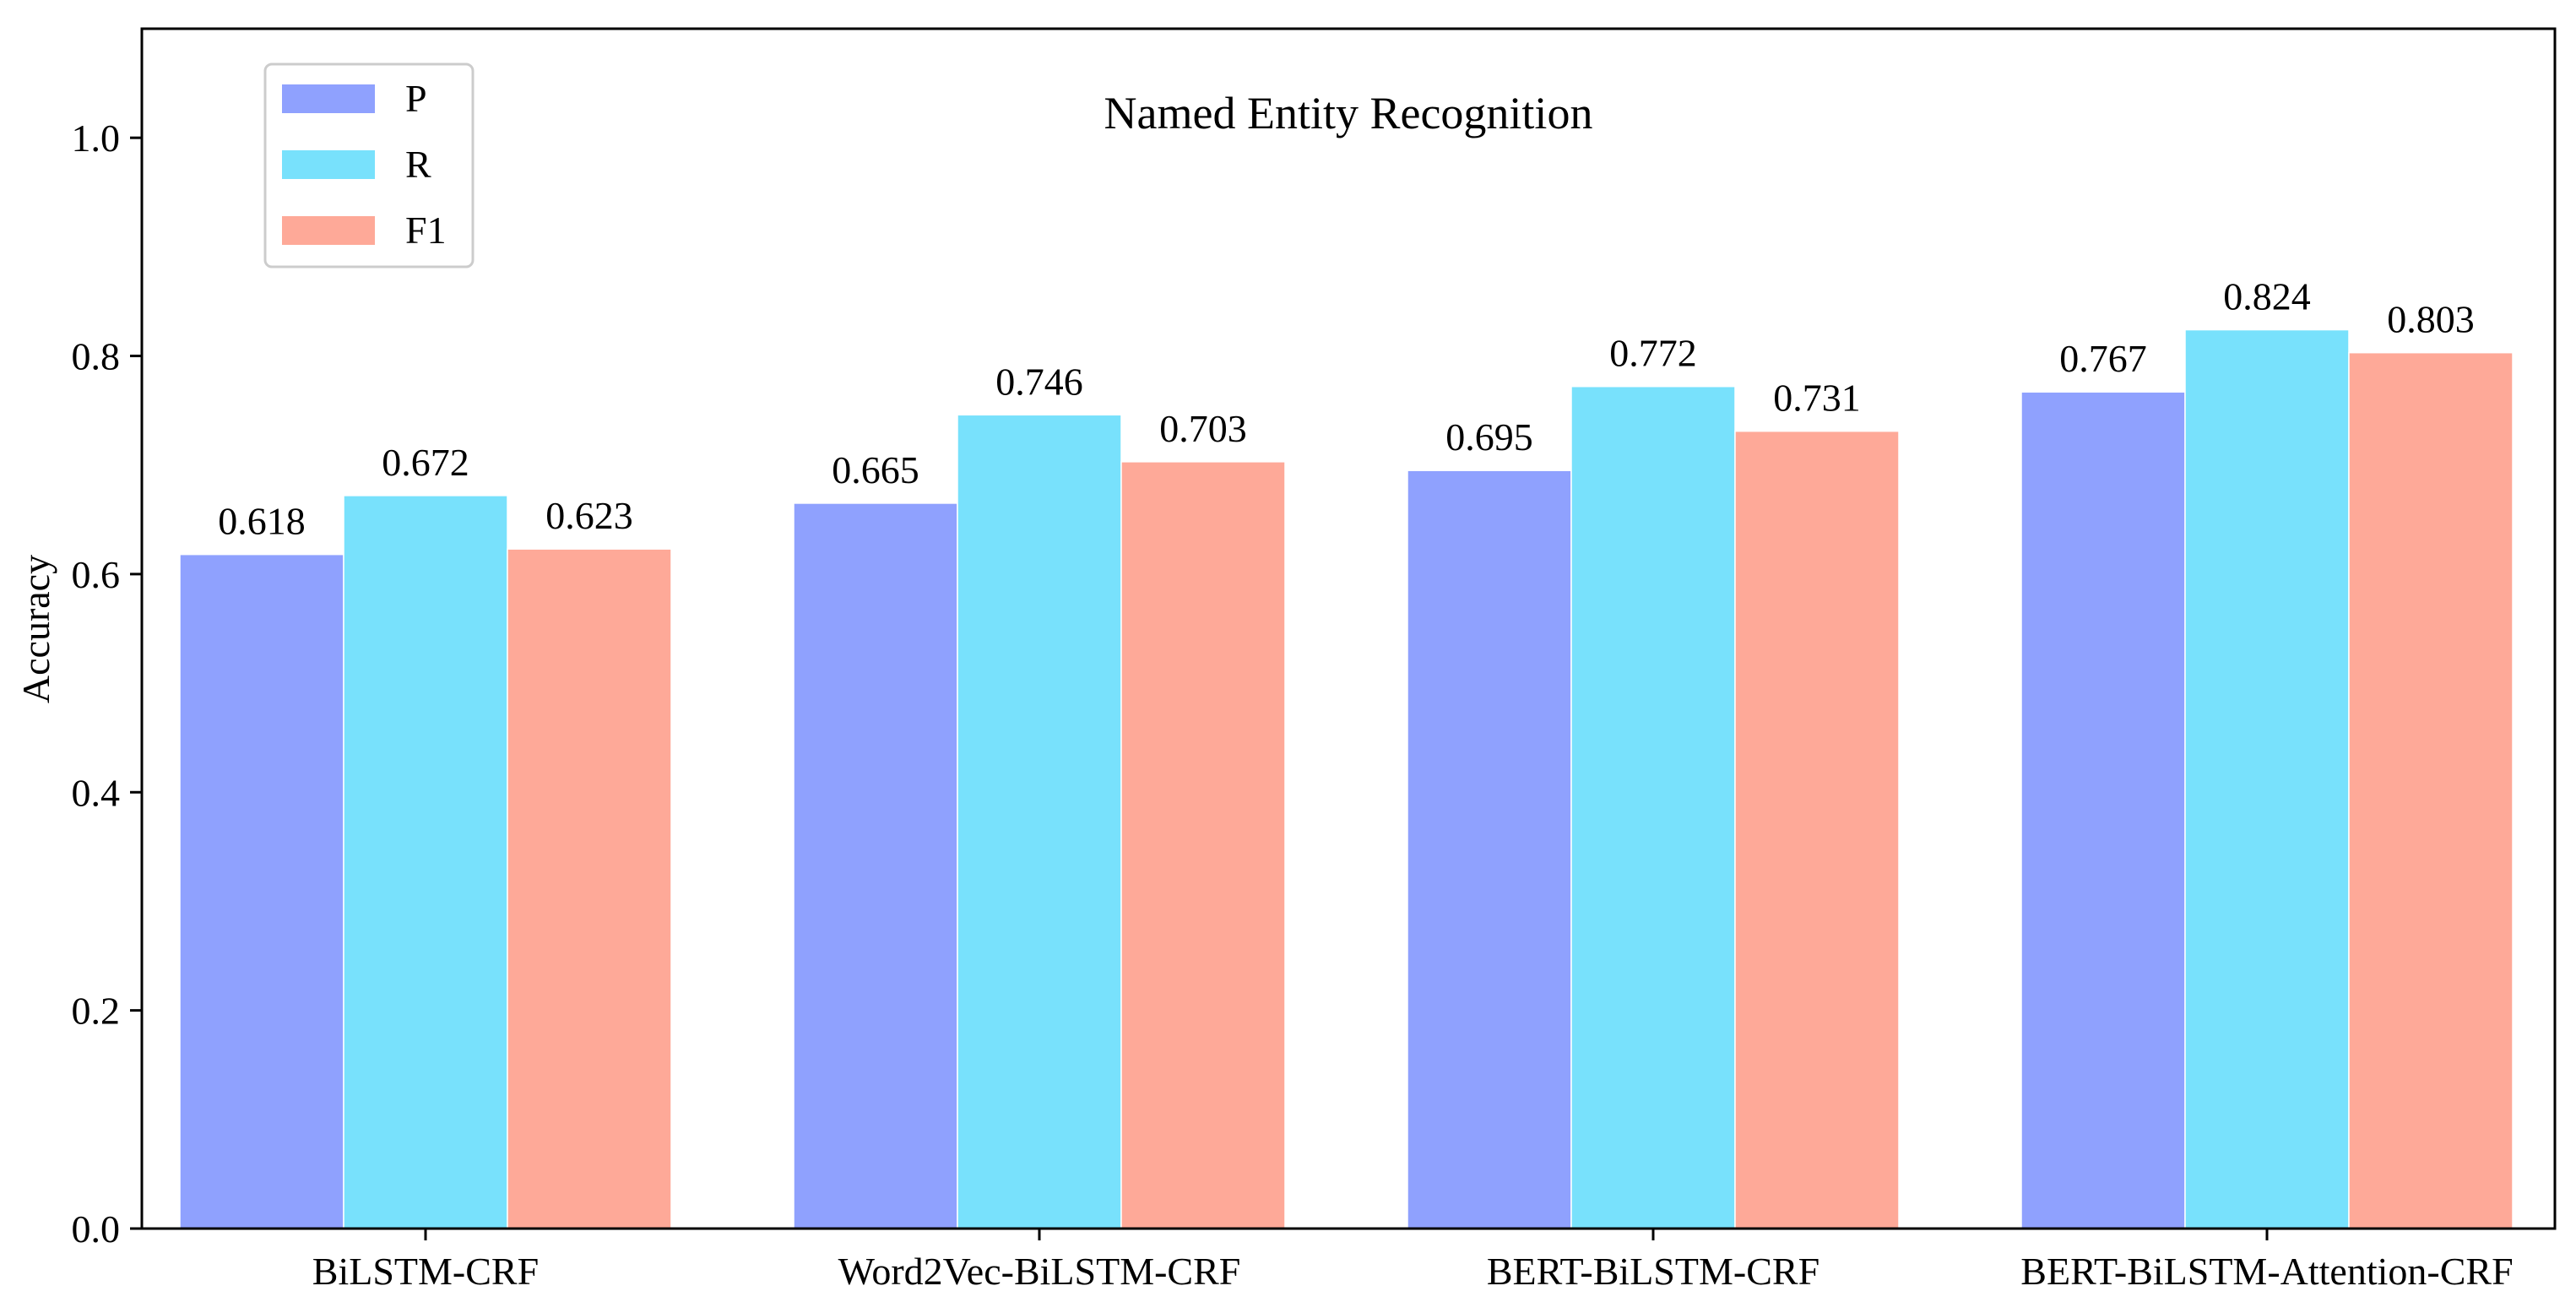 The width and height of the screenshot is (2576, 1313). Describe the element at coordinates (418, 164) in the screenshot. I see `legend-label-r: R` at that location.